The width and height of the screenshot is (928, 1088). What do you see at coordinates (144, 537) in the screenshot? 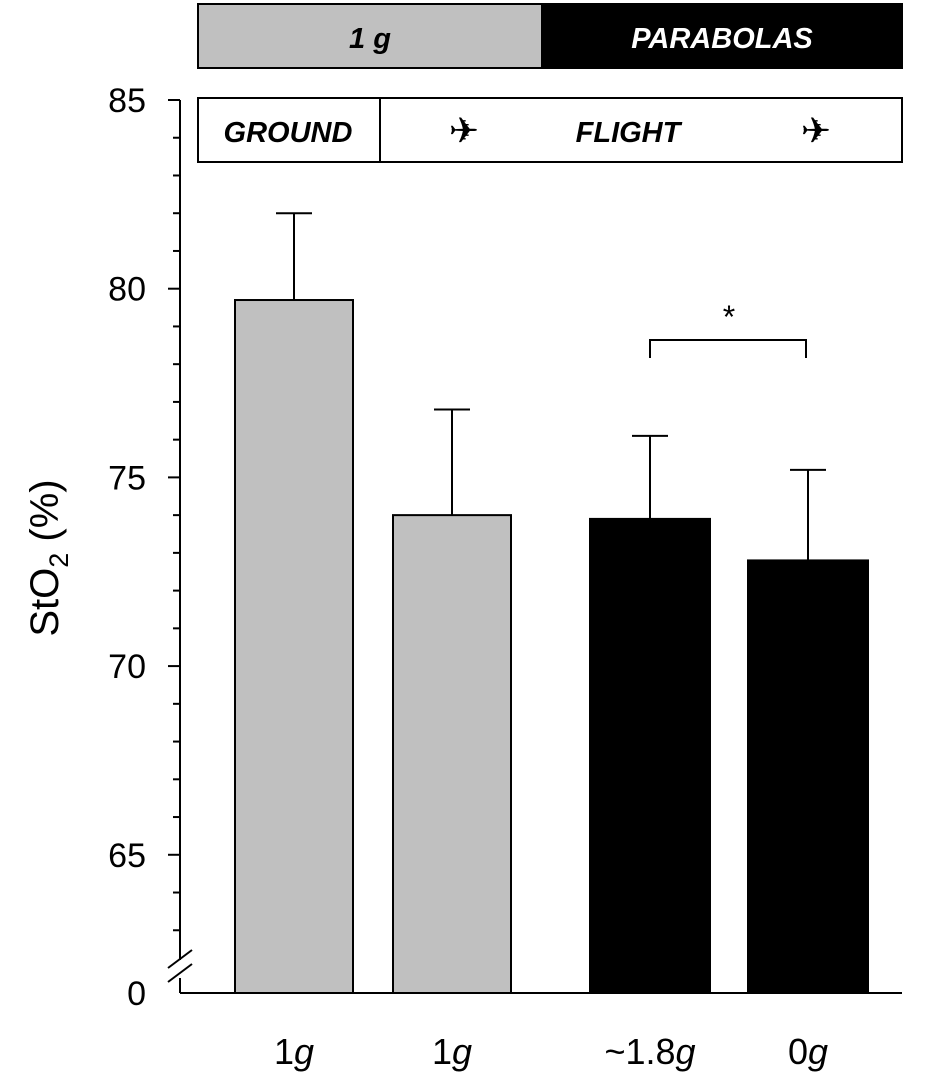
I see `y-axis: 65 70 75 80 85` at bounding box center [144, 537].